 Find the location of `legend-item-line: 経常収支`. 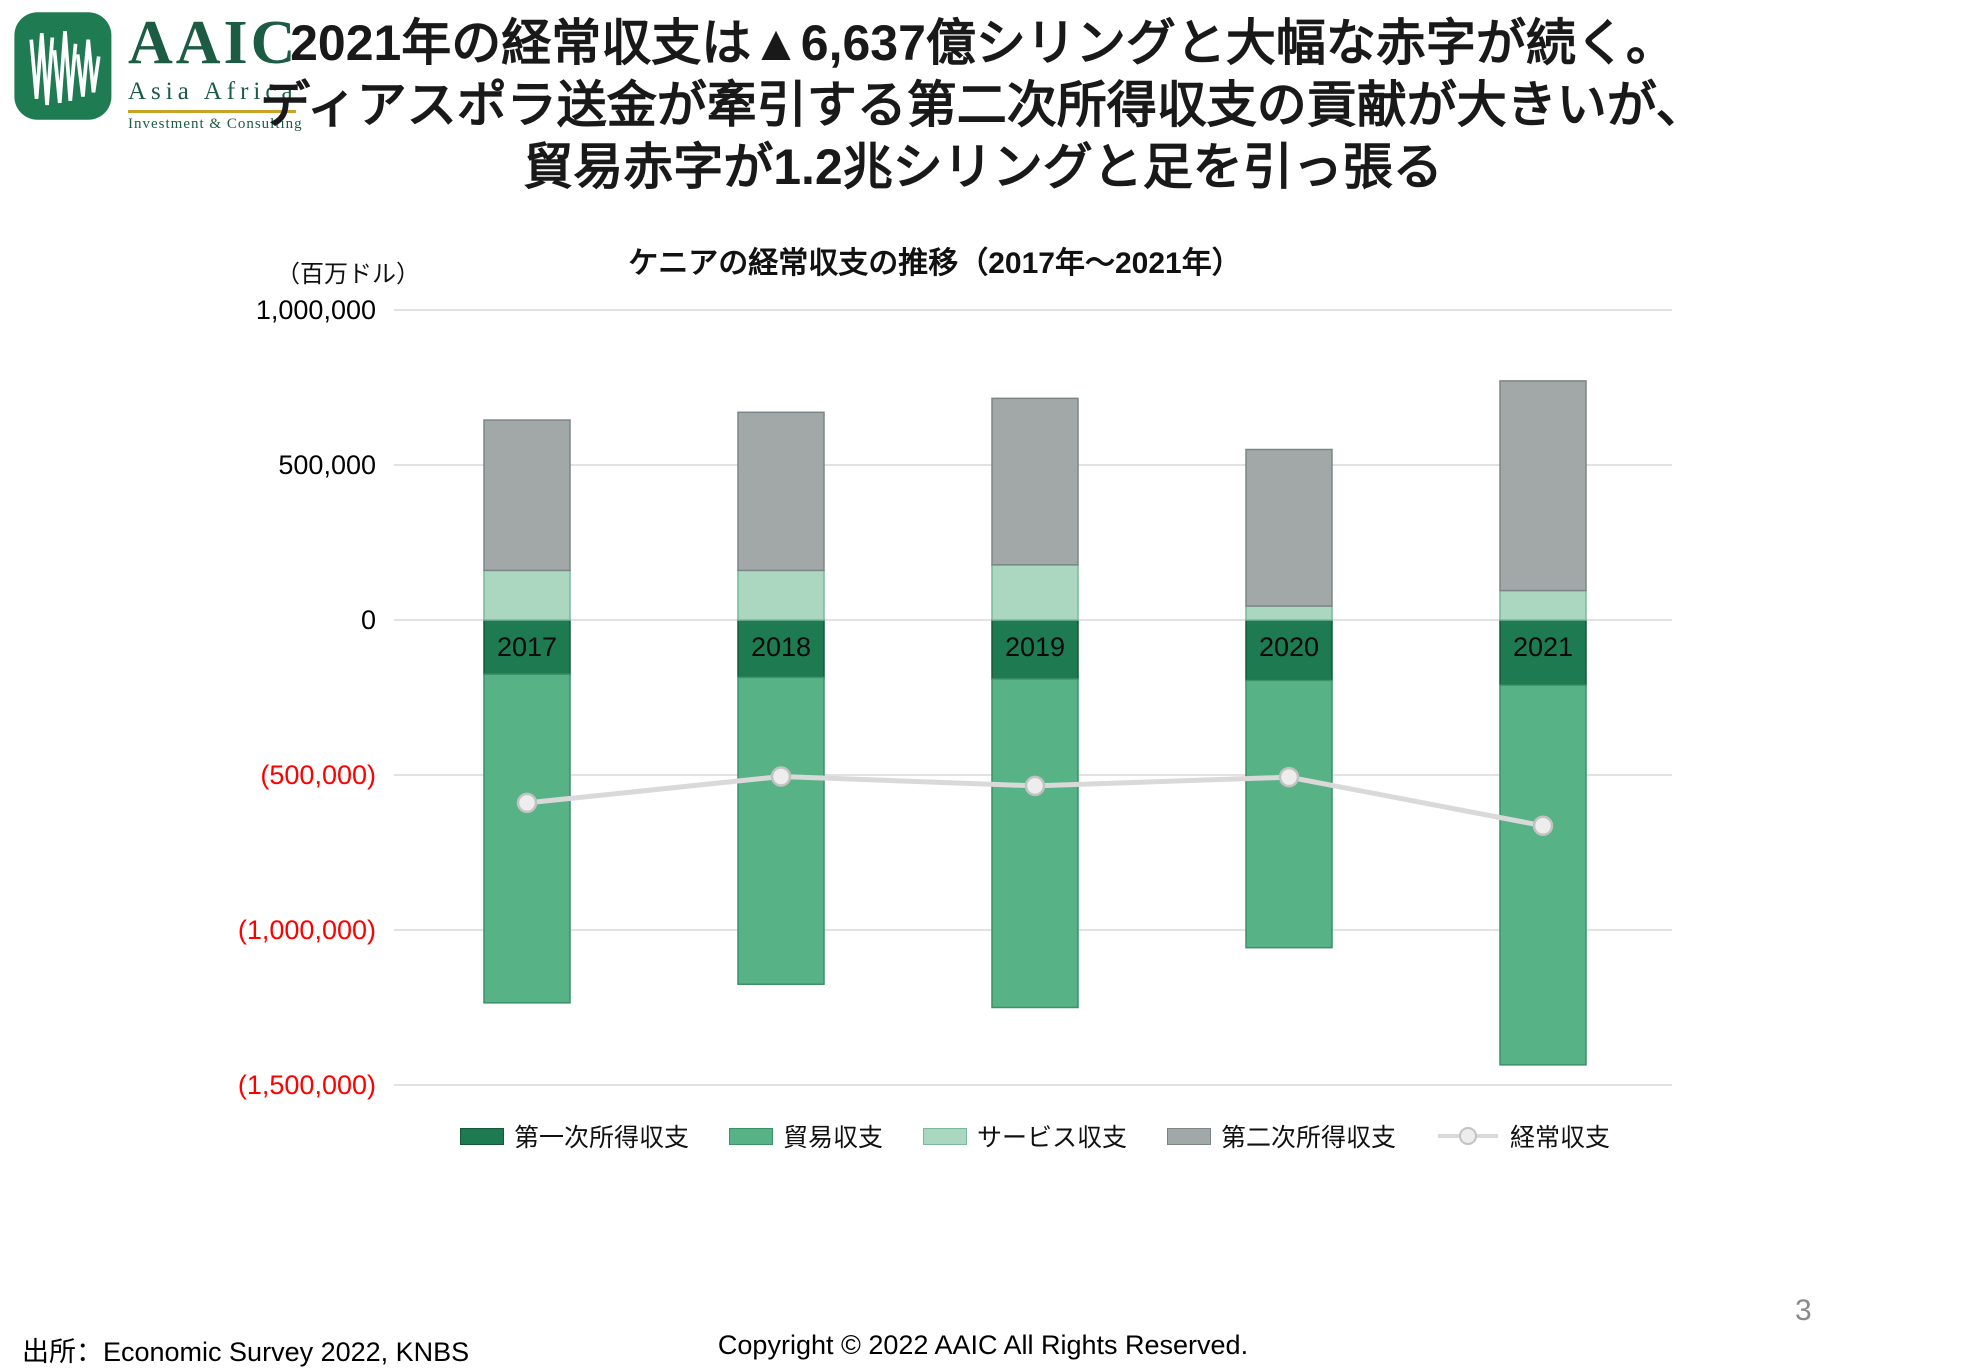

legend-item-line: 経常収支 is located at coordinates (1523, 1136).